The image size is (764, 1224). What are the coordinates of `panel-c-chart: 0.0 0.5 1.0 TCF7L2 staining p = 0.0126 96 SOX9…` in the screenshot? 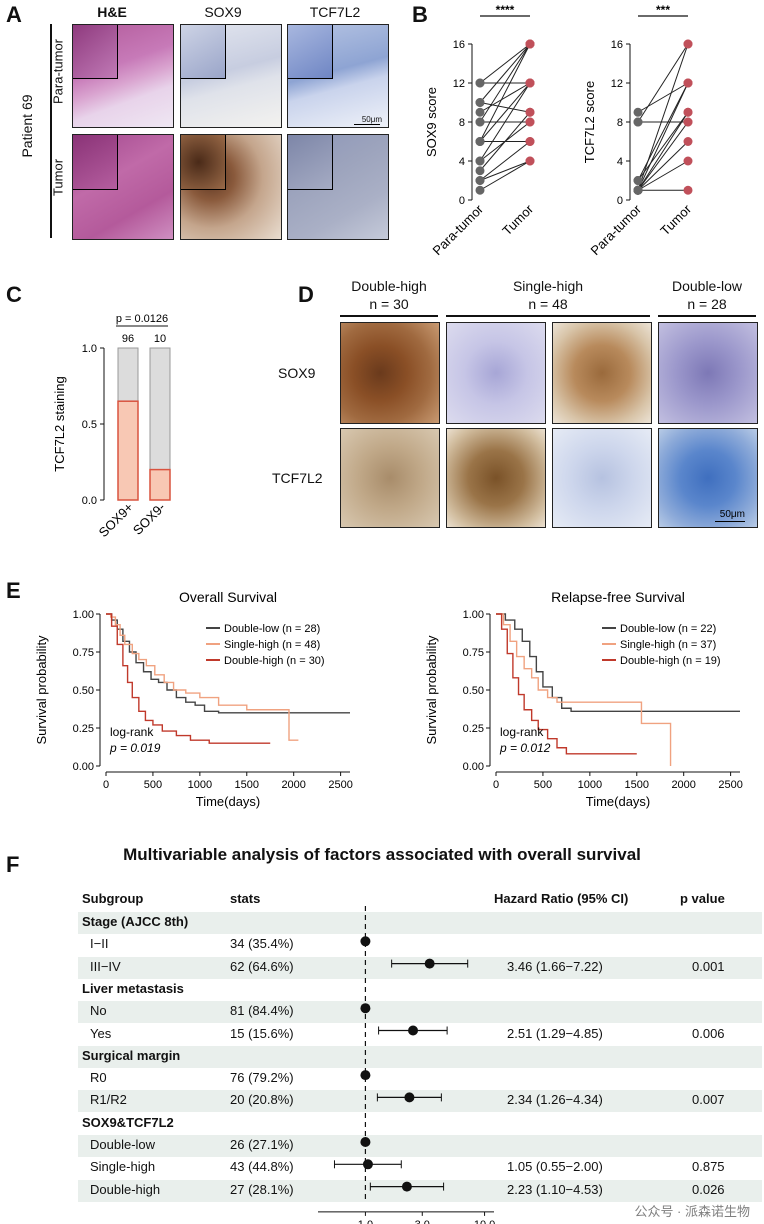 It's located at (111, 426).